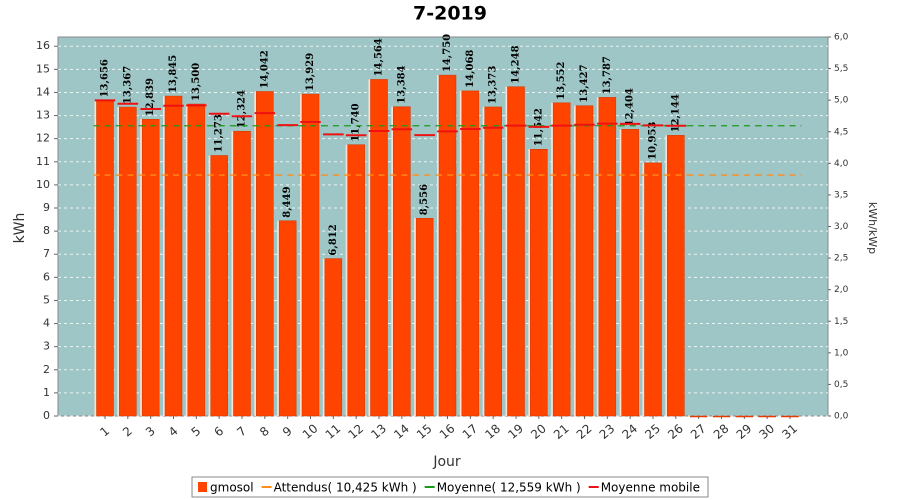 This screenshot has width=900, height=500. I want to click on data-label: 6,812, so click(333, 239).